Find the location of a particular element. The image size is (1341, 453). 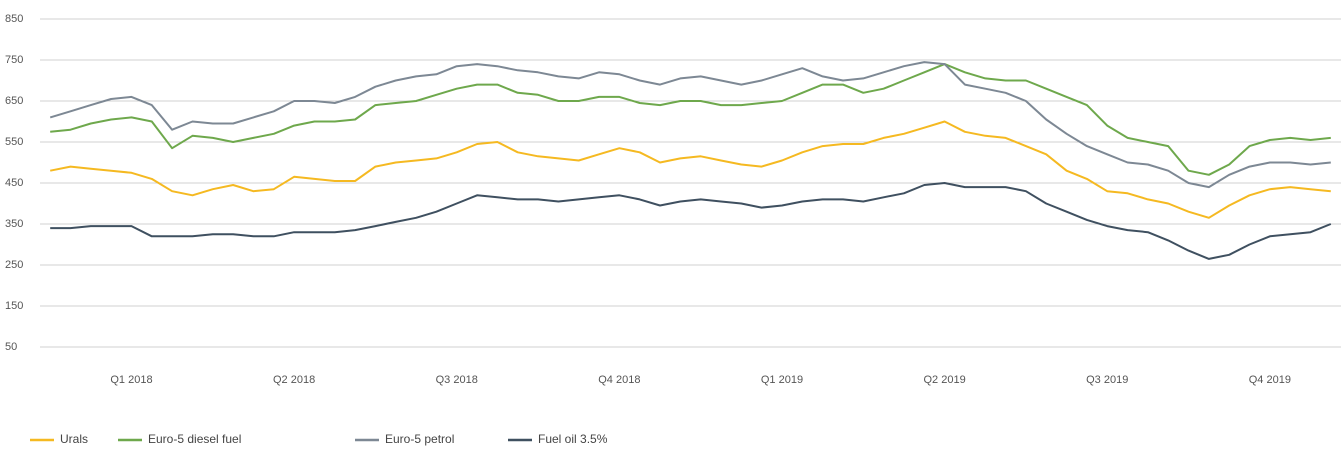

y-tick-label: 550 is located at coordinates (14, 142).